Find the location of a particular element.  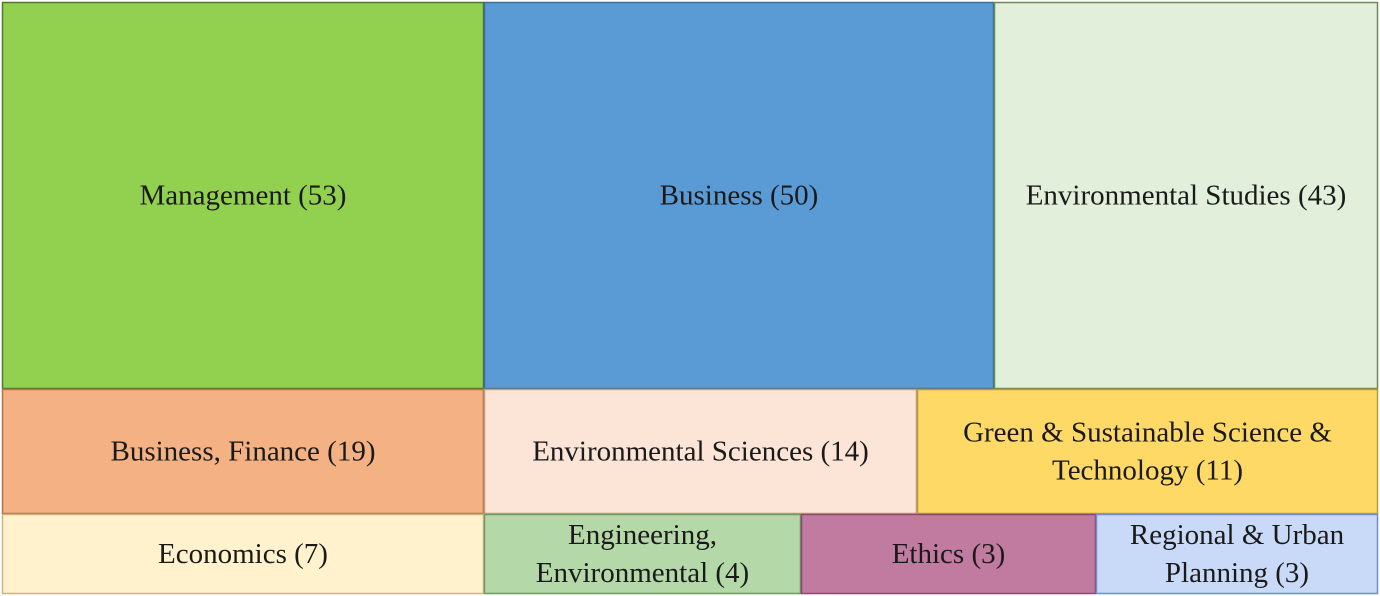

tile-label-line: Management (53) is located at coordinates (243, 196).